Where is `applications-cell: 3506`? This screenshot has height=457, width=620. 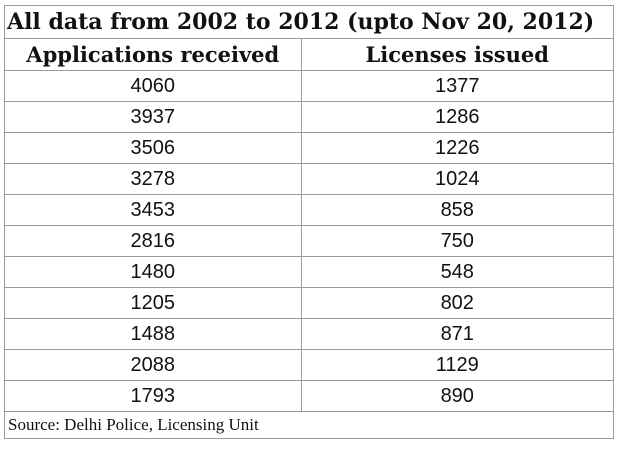 applications-cell: 3506 is located at coordinates (153, 148).